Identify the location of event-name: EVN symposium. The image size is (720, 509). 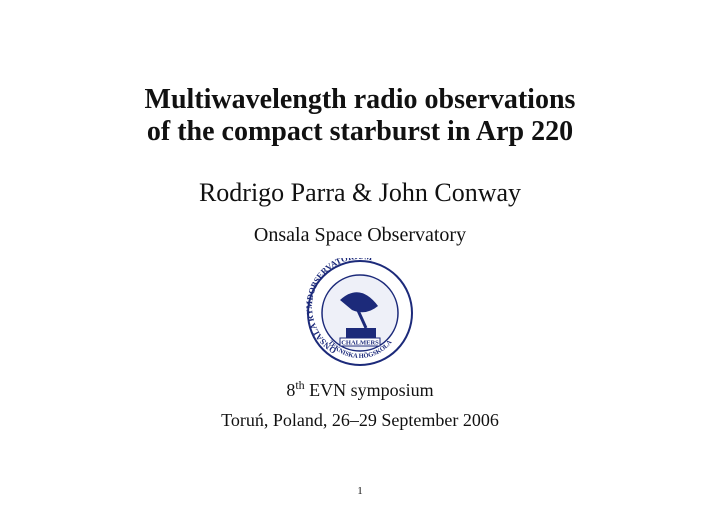
(371, 390).